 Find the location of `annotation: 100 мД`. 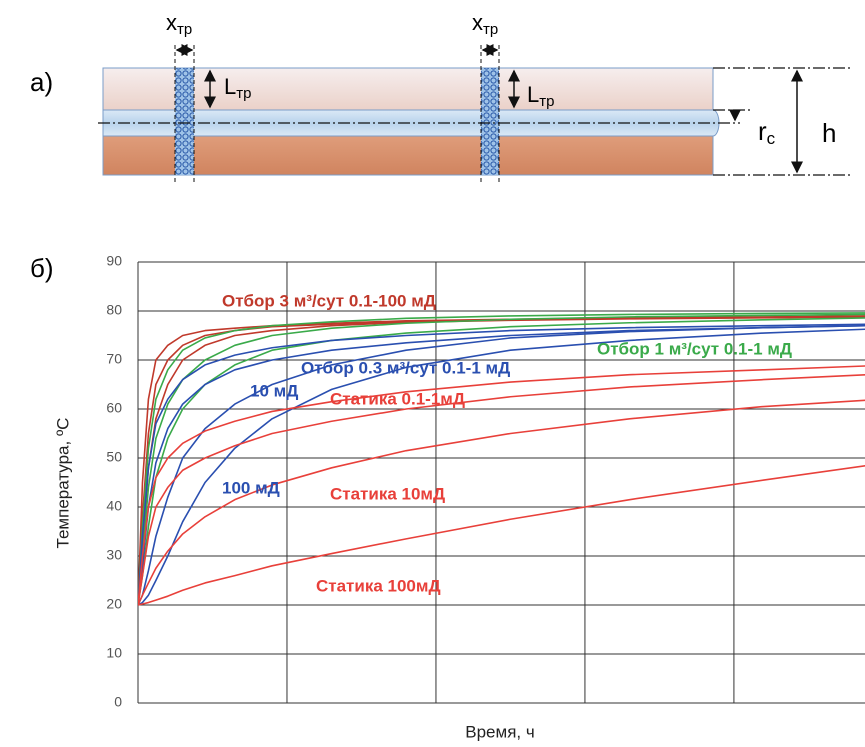

annotation: 100 мД is located at coordinates (251, 487).